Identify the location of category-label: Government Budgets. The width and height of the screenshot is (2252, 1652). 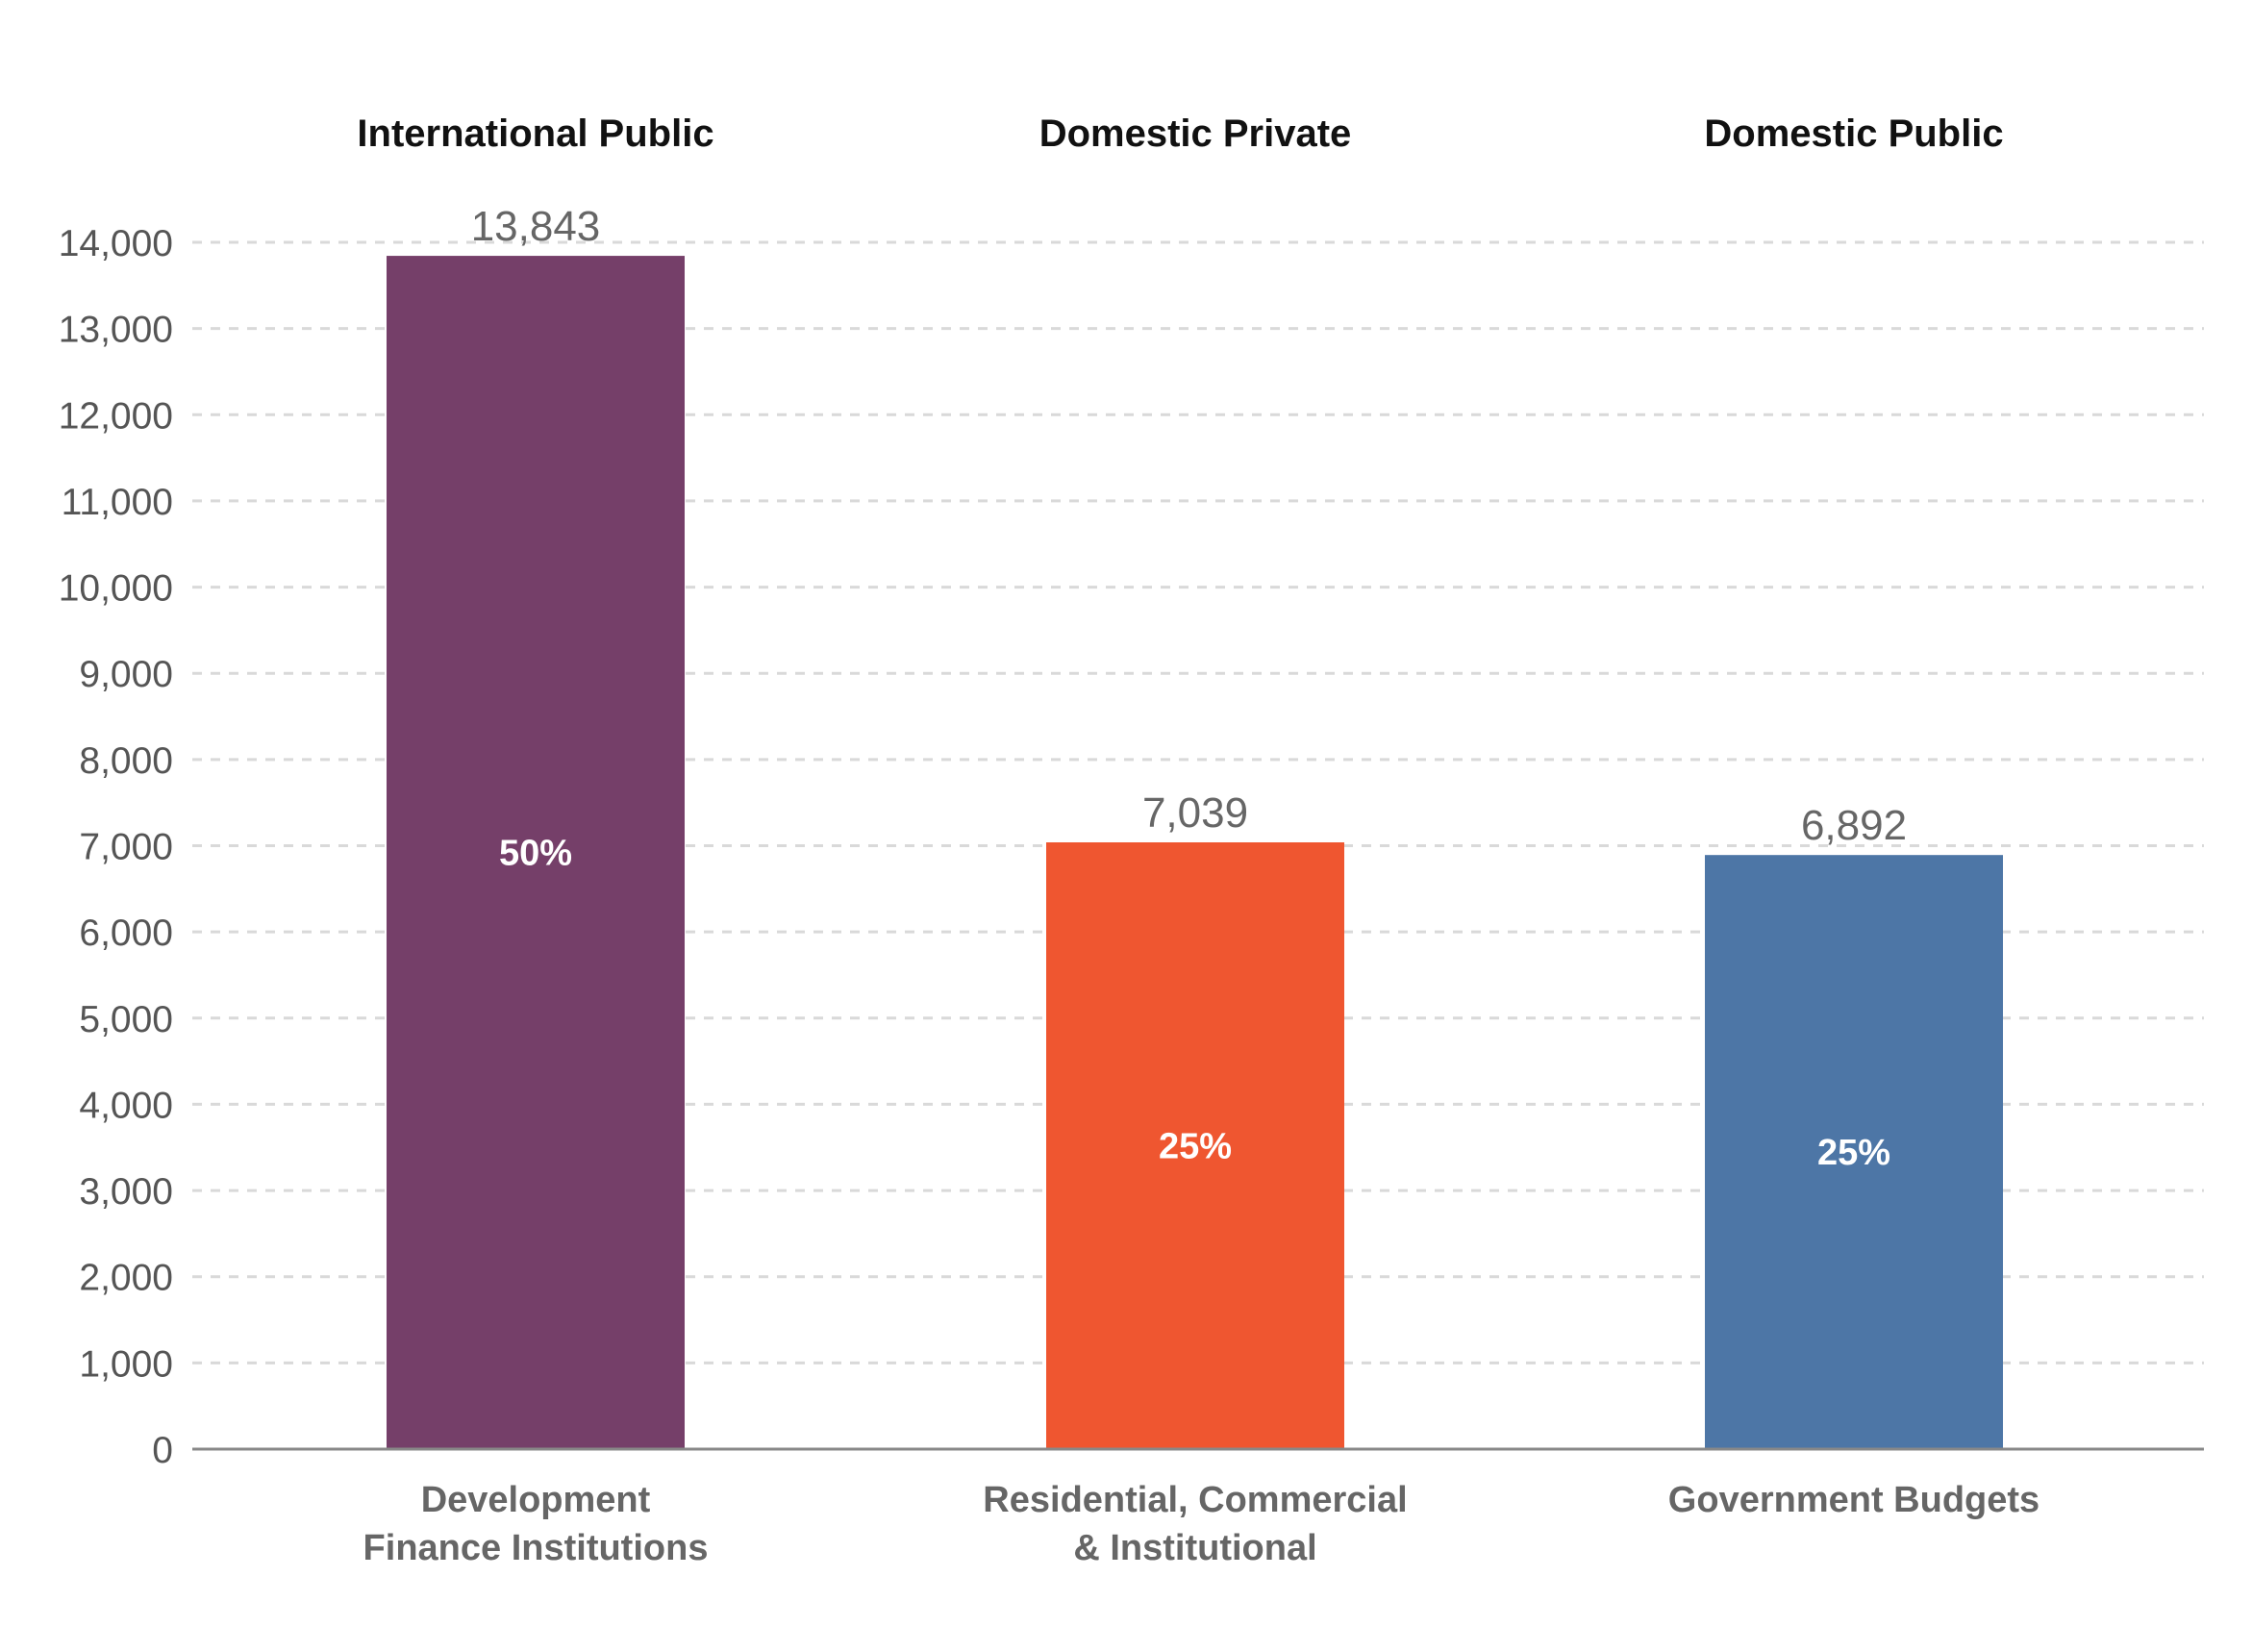
(1854, 1500).